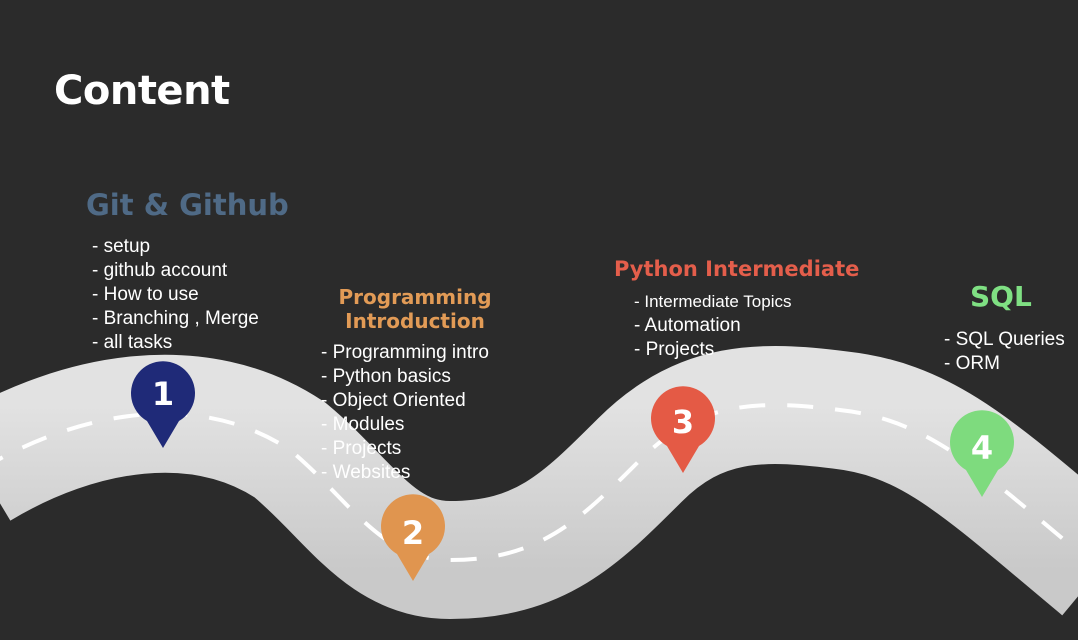 This screenshot has height=640, width=1078. What do you see at coordinates (1004, 339) in the screenshot?
I see `stage-4-topic: - SQL Queries` at bounding box center [1004, 339].